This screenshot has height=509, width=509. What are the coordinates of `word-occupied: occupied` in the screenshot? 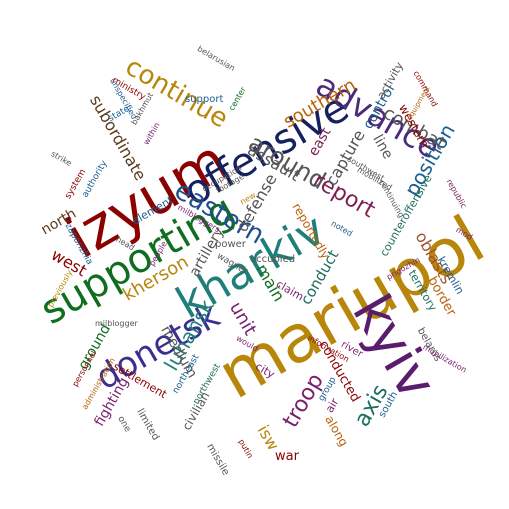 It's located at (273, 259).